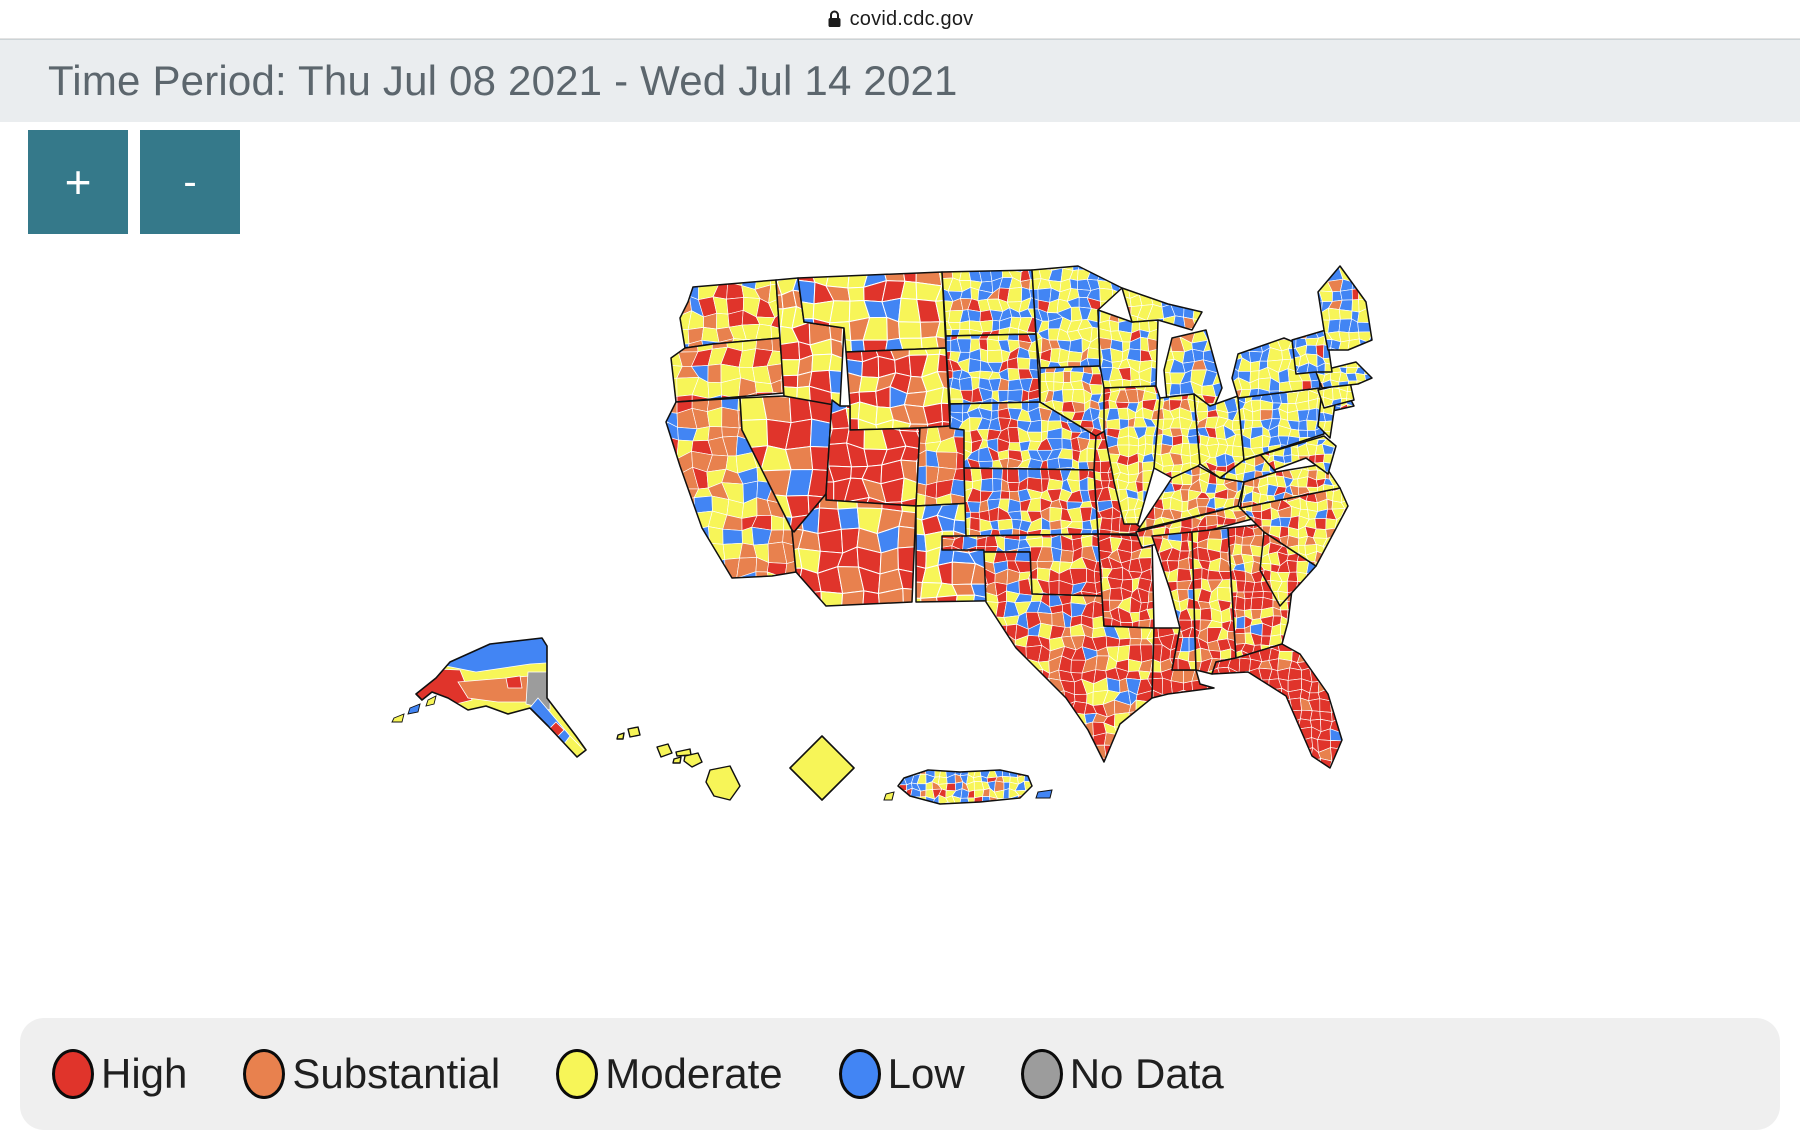 Image resolution: width=1800 pixels, height=1140 pixels. I want to click on legend-item-substantial: Substantial, so click(371, 1074).